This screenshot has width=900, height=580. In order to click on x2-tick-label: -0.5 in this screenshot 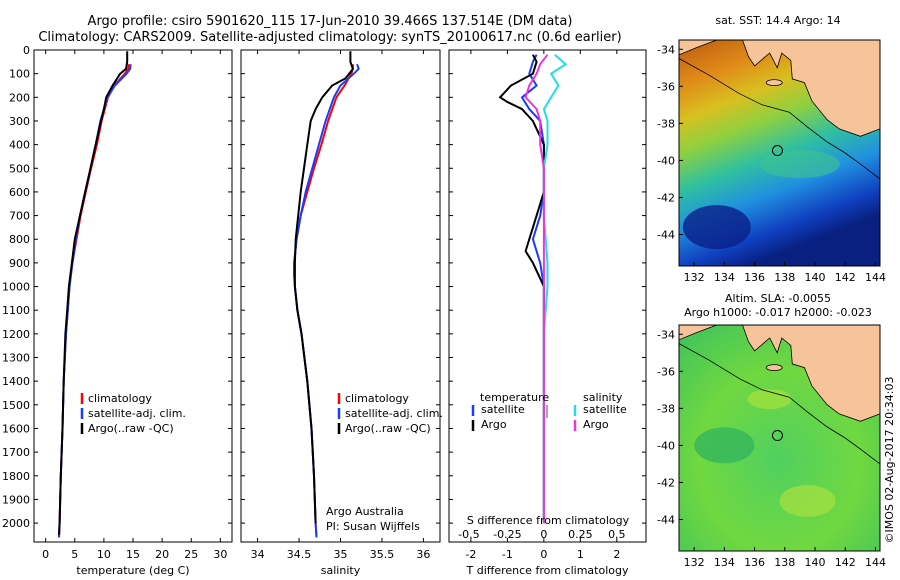, I will do `click(468, 534)`.